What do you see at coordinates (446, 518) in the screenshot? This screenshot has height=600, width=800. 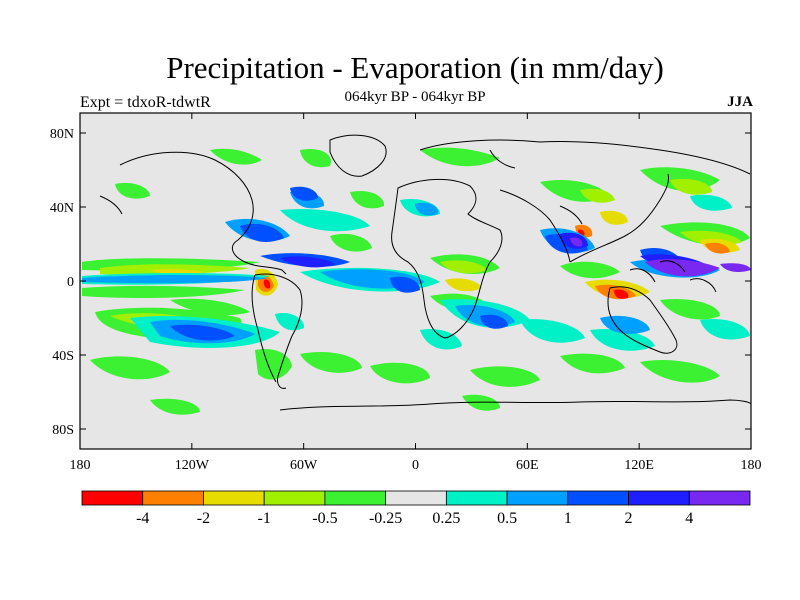 I see `colorbar-label: 0.25` at bounding box center [446, 518].